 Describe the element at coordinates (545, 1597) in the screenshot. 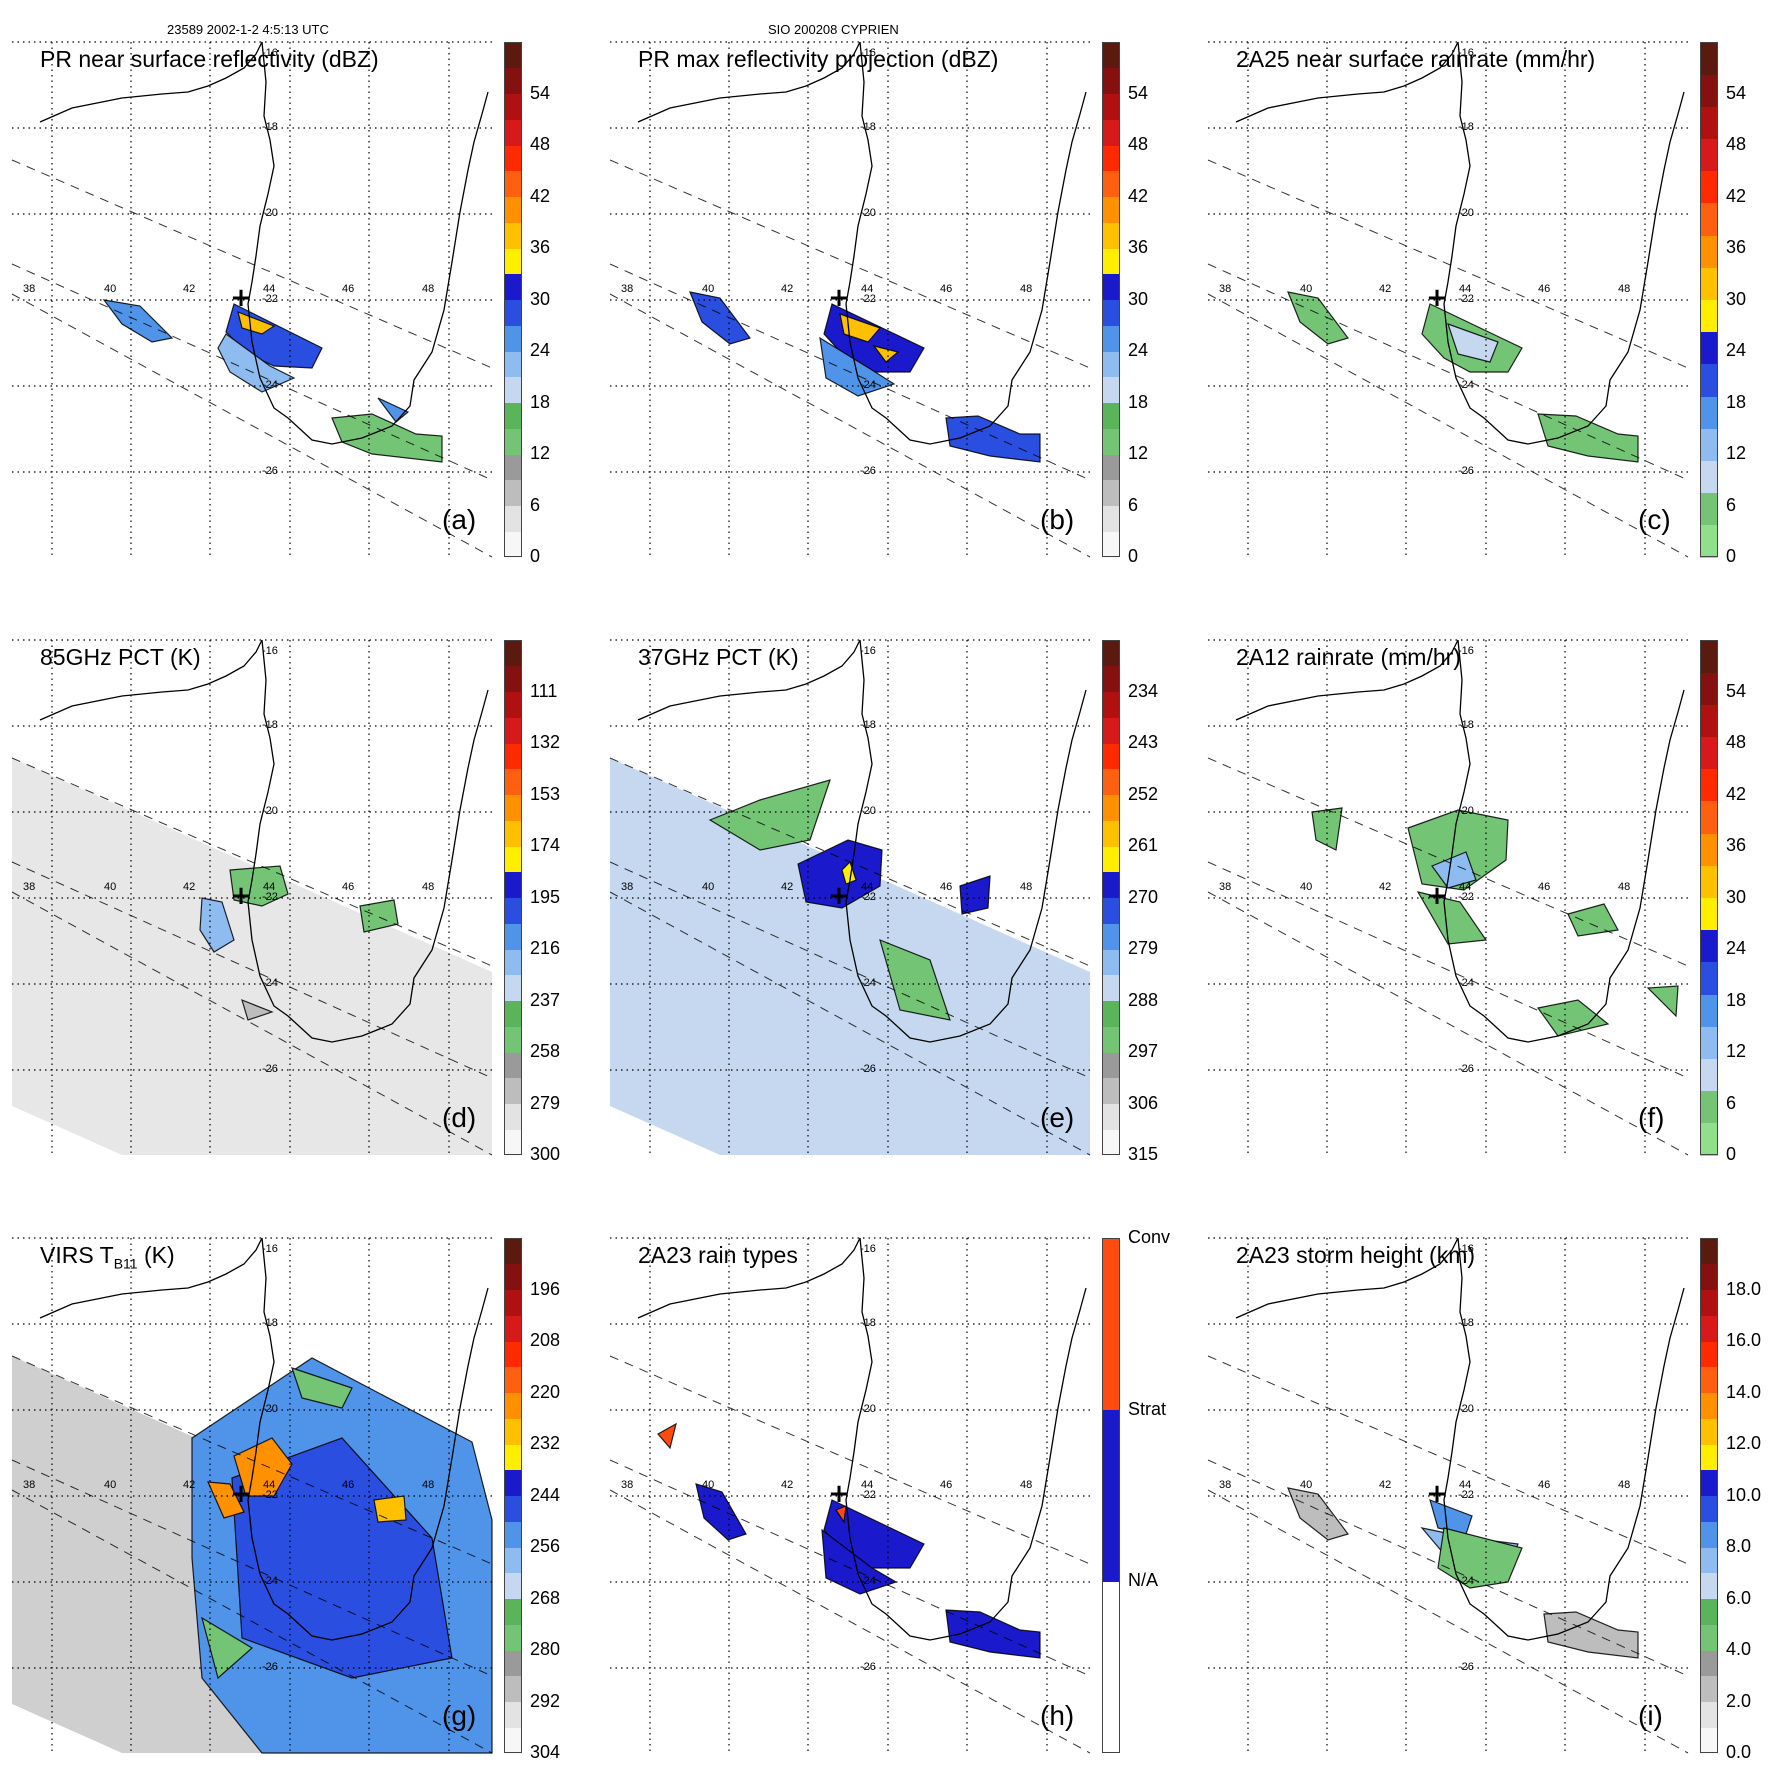

I see `colorbar-label: 268` at that location.